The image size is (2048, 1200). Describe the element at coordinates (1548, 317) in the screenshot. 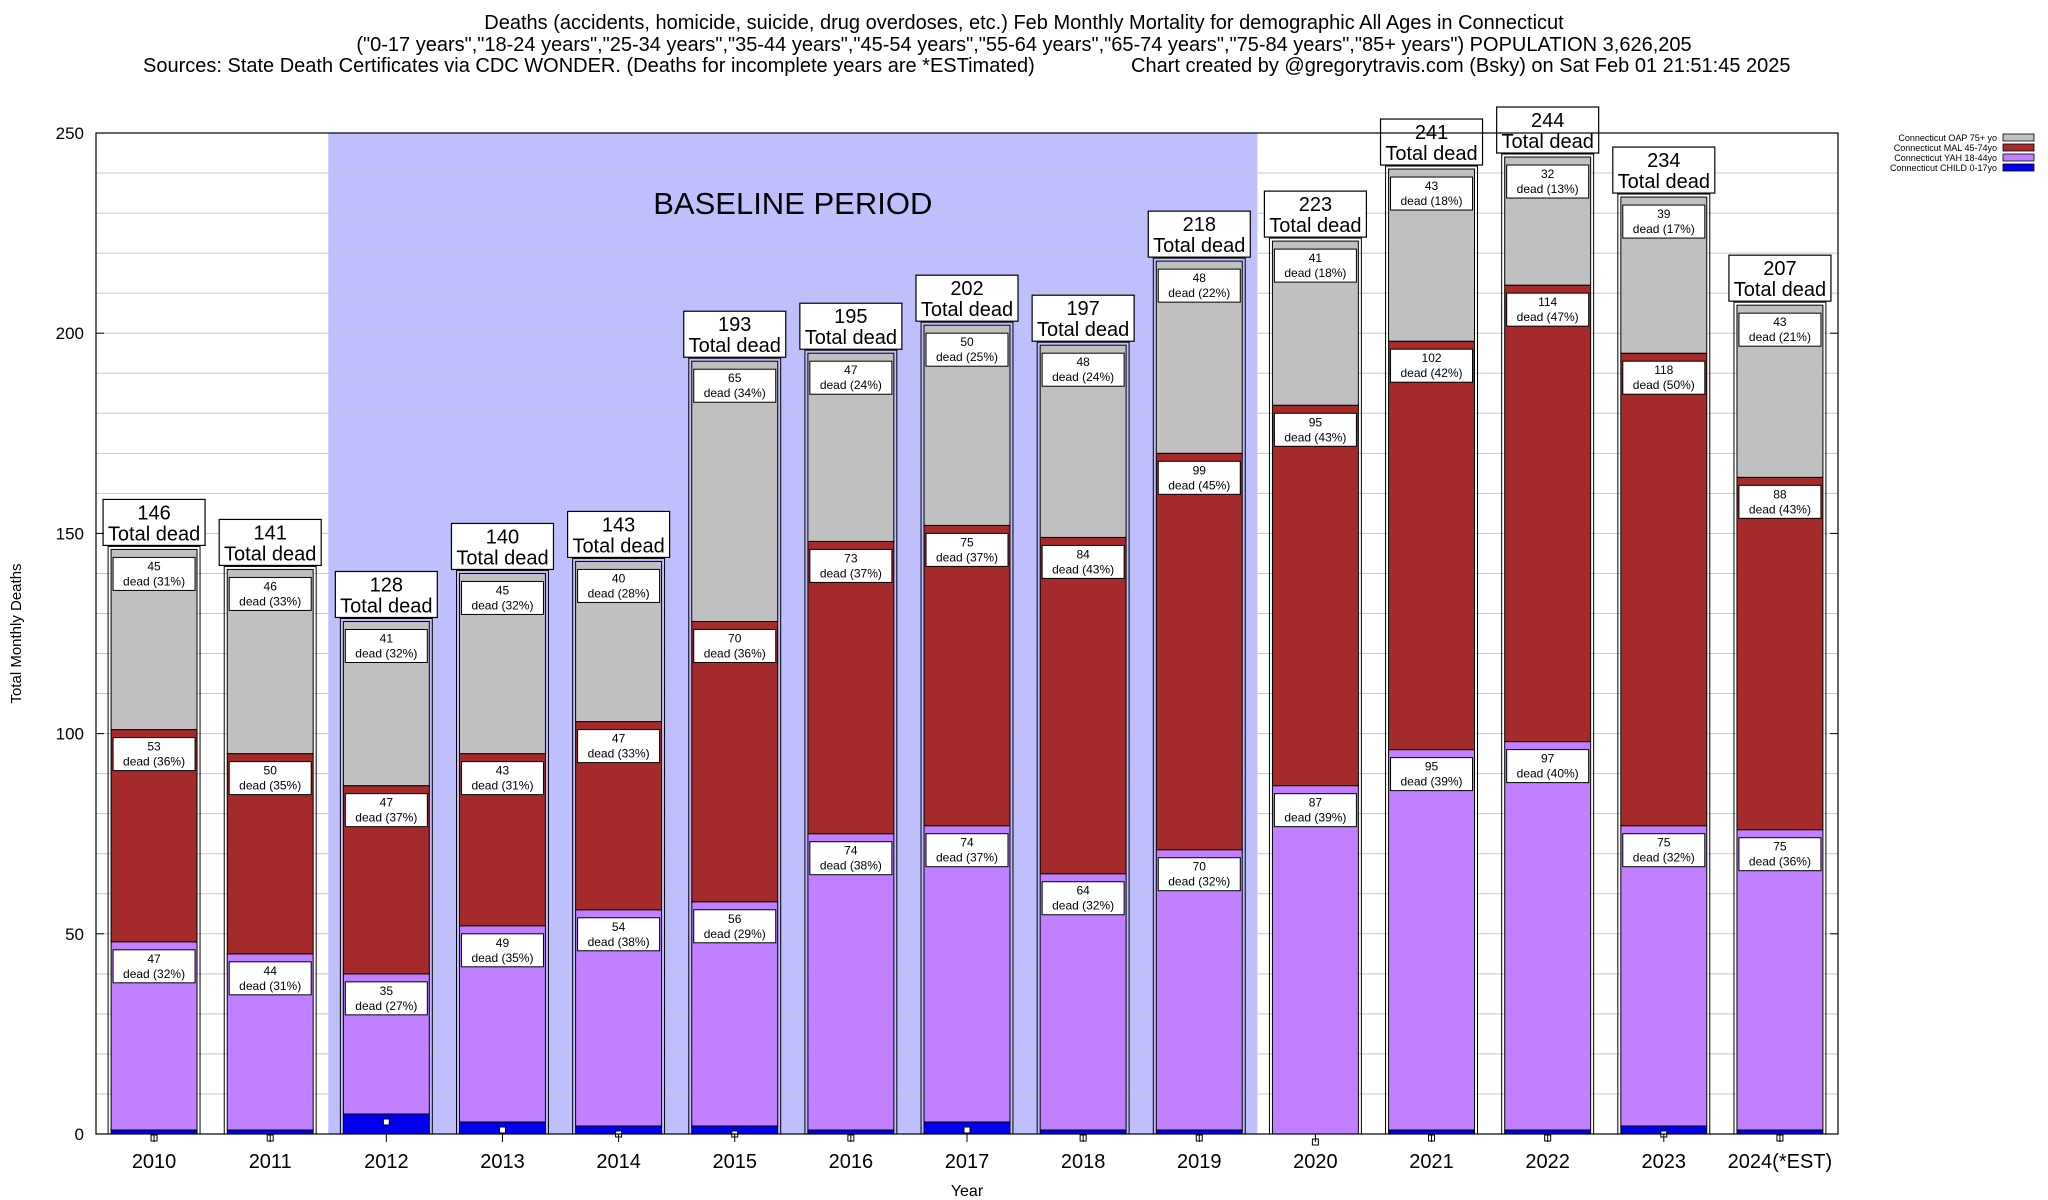

I see `segment-label-percent: dead (47%)` at that location.